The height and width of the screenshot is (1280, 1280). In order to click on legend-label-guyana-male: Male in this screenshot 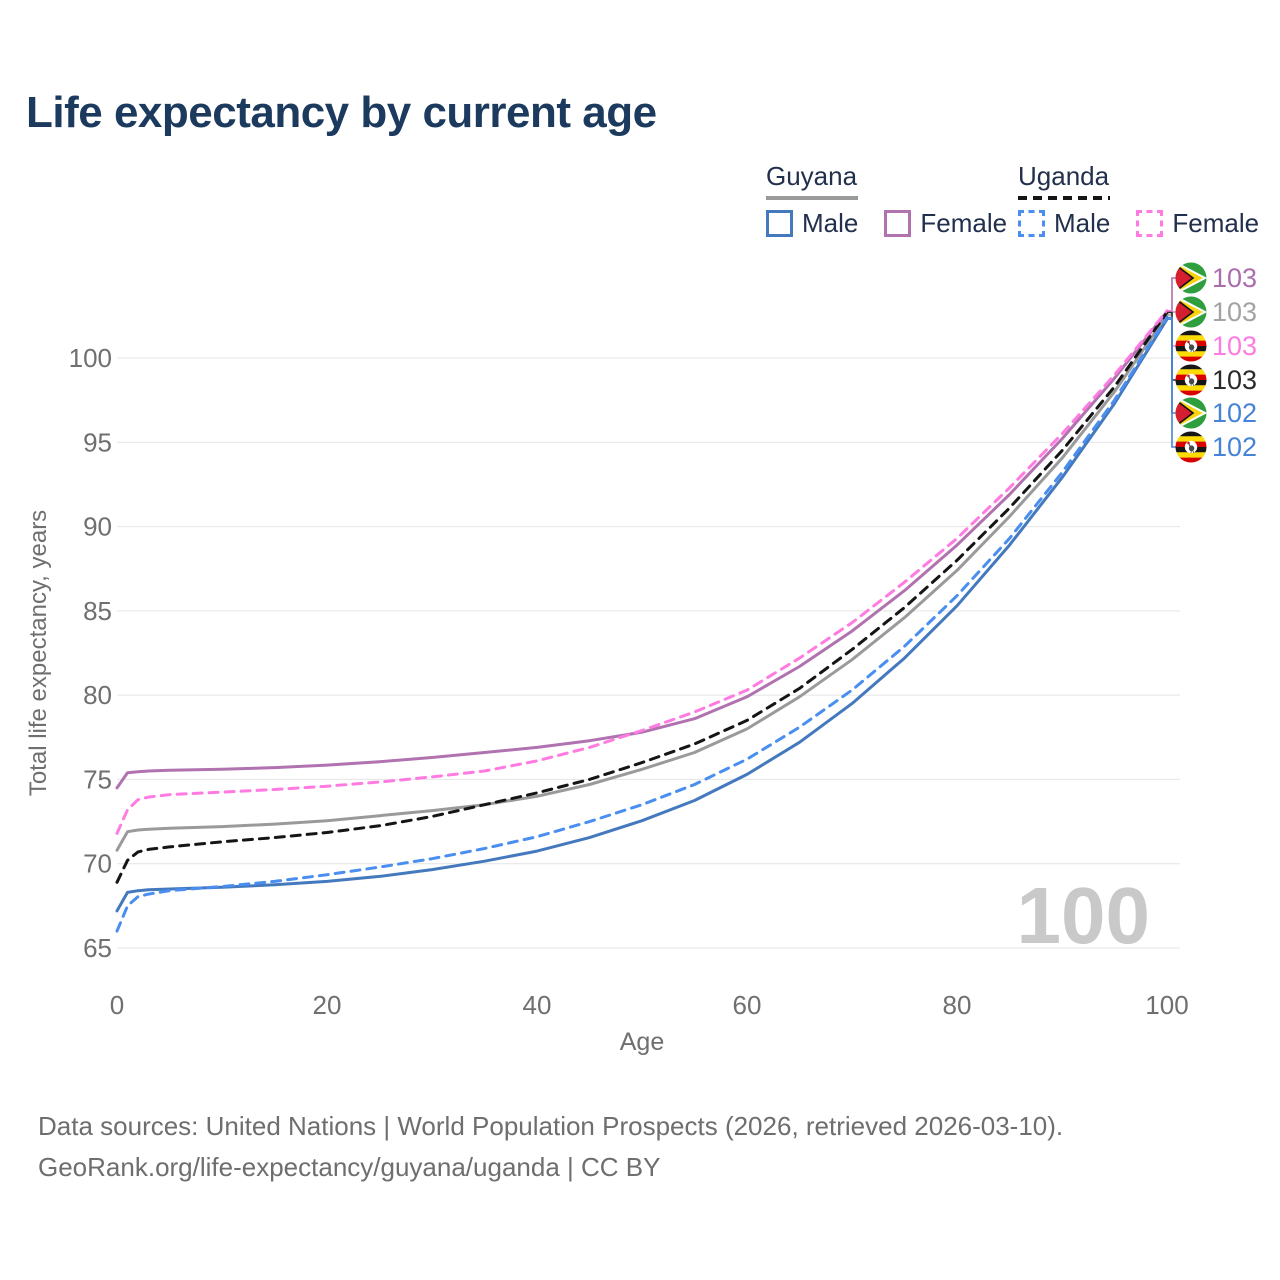, I will do `click(830, 223)`.